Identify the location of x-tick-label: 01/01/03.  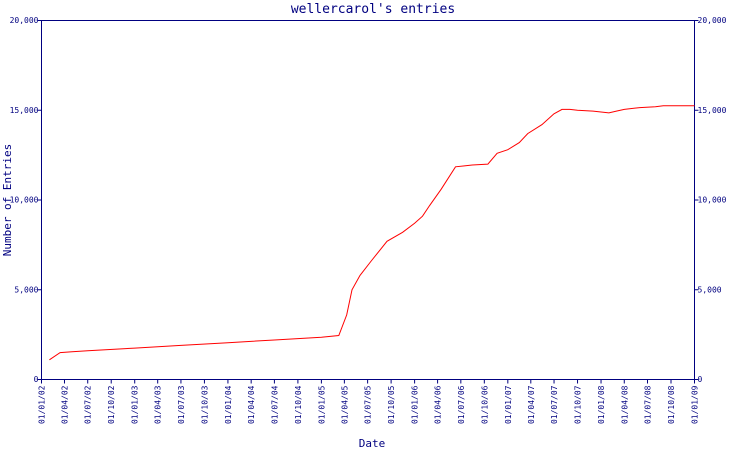
(135, 404).